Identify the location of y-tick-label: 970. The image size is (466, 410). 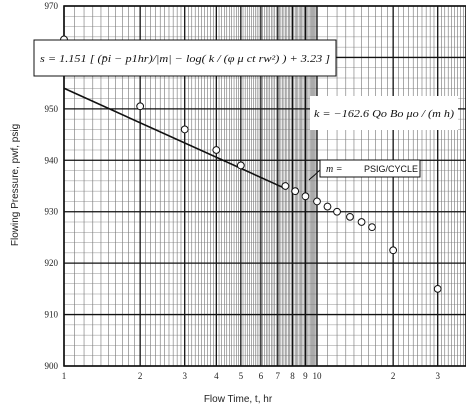
(52, 6).